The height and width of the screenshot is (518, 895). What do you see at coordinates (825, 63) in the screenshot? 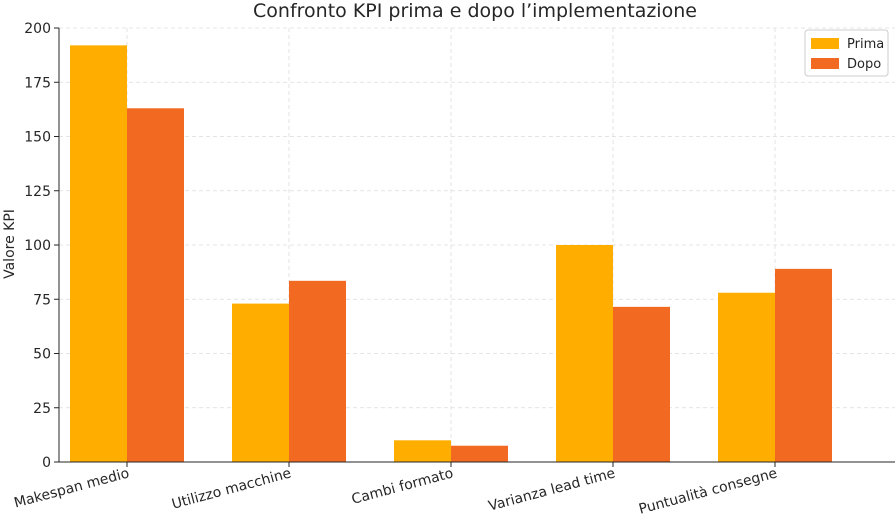
I see `legend-swatch-dopo` at bounding box center [825, 63].